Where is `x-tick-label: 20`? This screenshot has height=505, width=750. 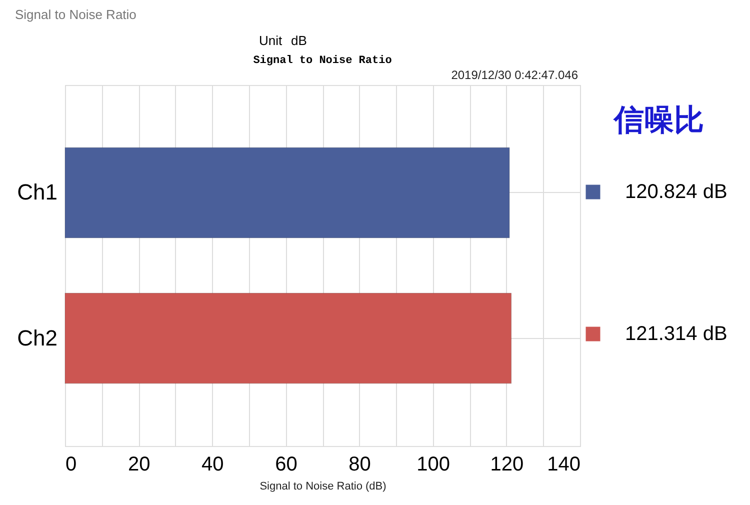 x-tick-label: 20 is located at coordinates (139, 465).